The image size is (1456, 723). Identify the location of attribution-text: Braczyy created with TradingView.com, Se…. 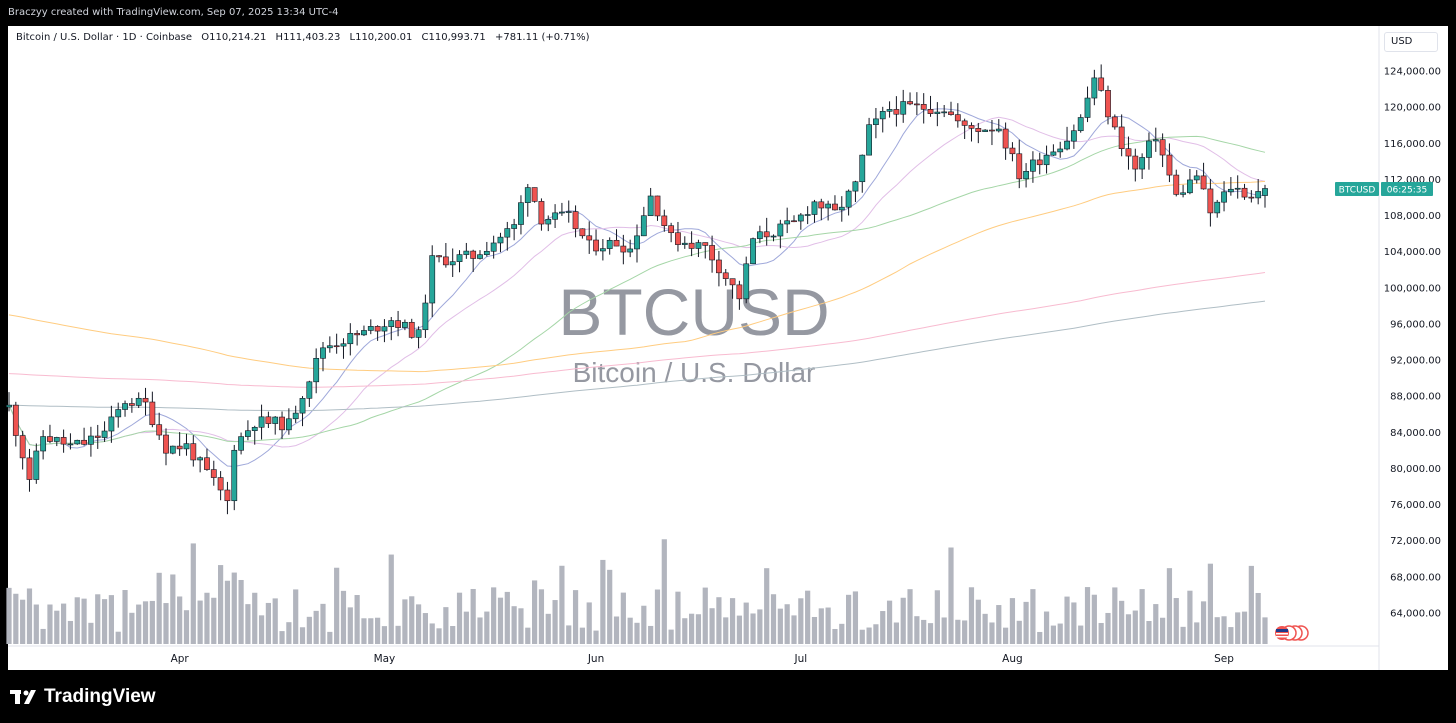
(173, 12).